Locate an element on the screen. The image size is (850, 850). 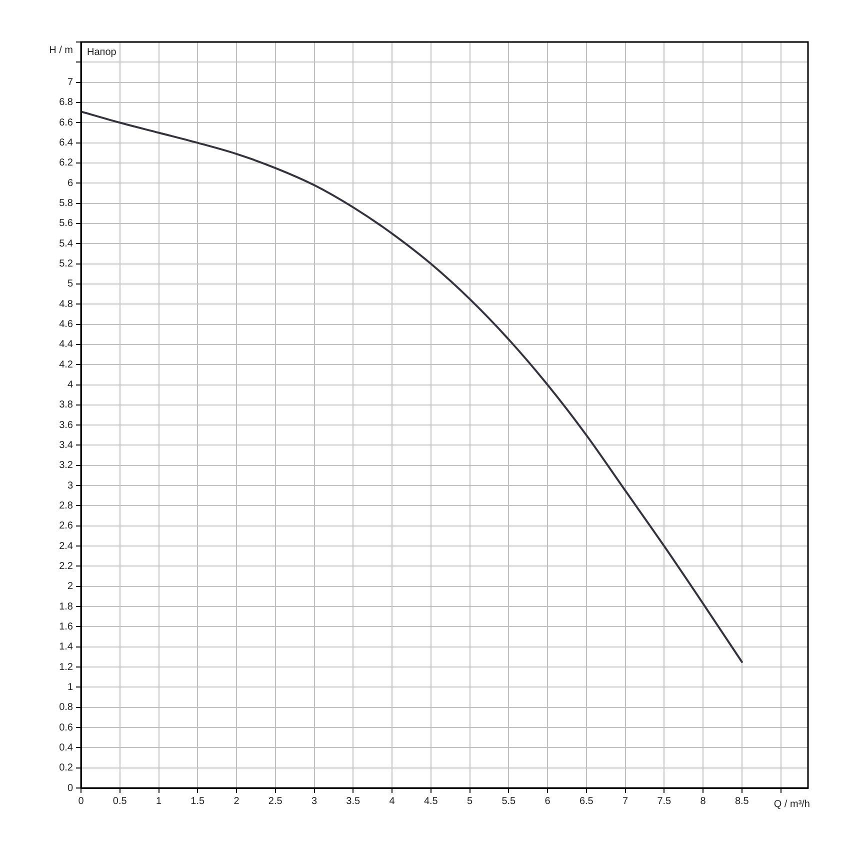
x-tick-label: 2.5 is located at coordinates (275, 801).